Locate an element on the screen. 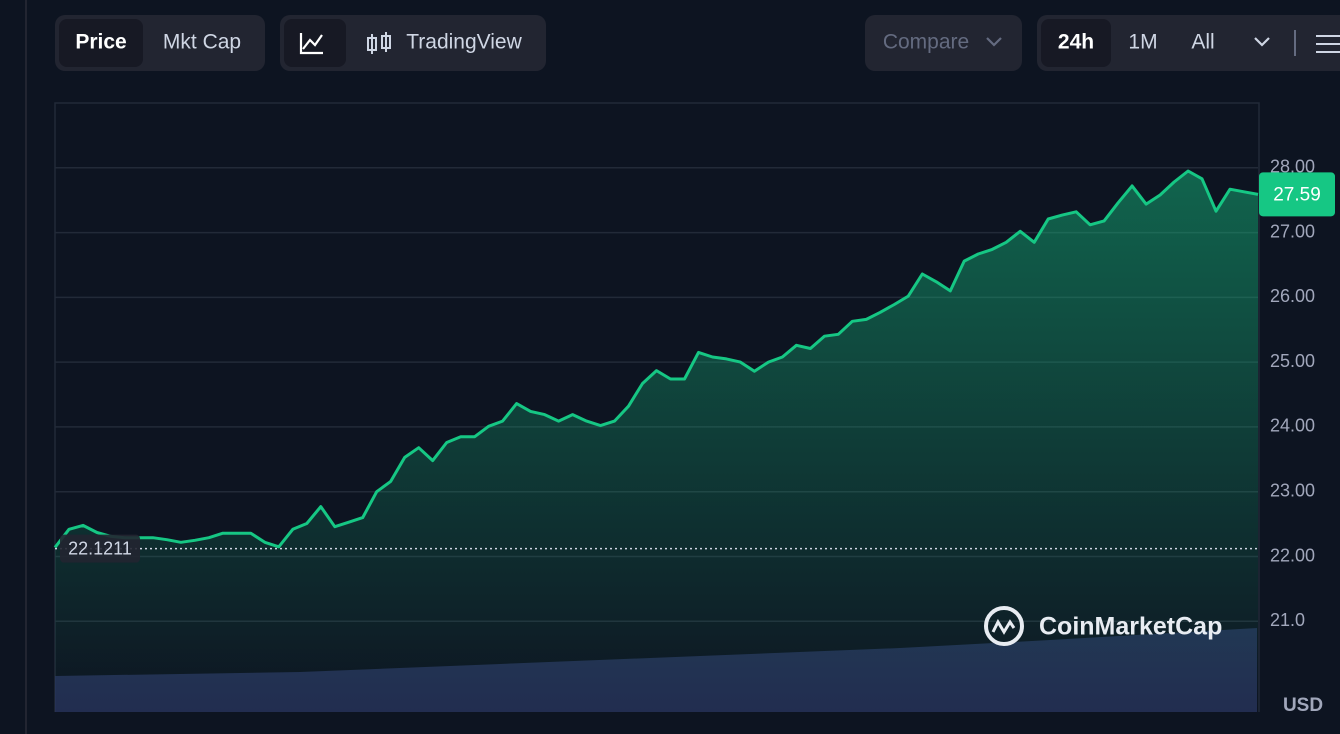 This screenshot has width=1340, height=734. compare: Compare is located at coordinates (926, 42).